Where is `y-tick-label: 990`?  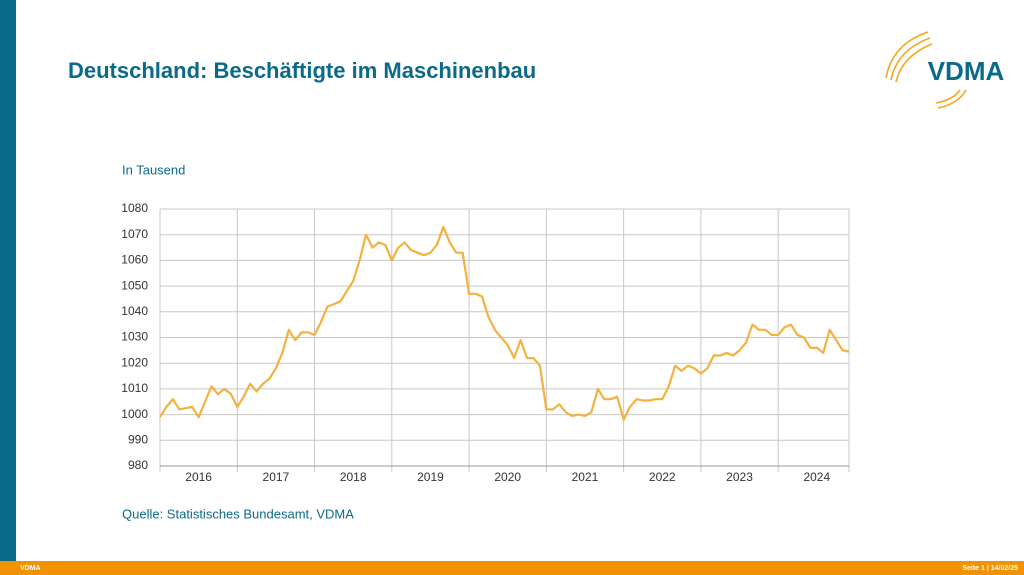 y-tick-label: 990 is located at coordinates (138, 439).